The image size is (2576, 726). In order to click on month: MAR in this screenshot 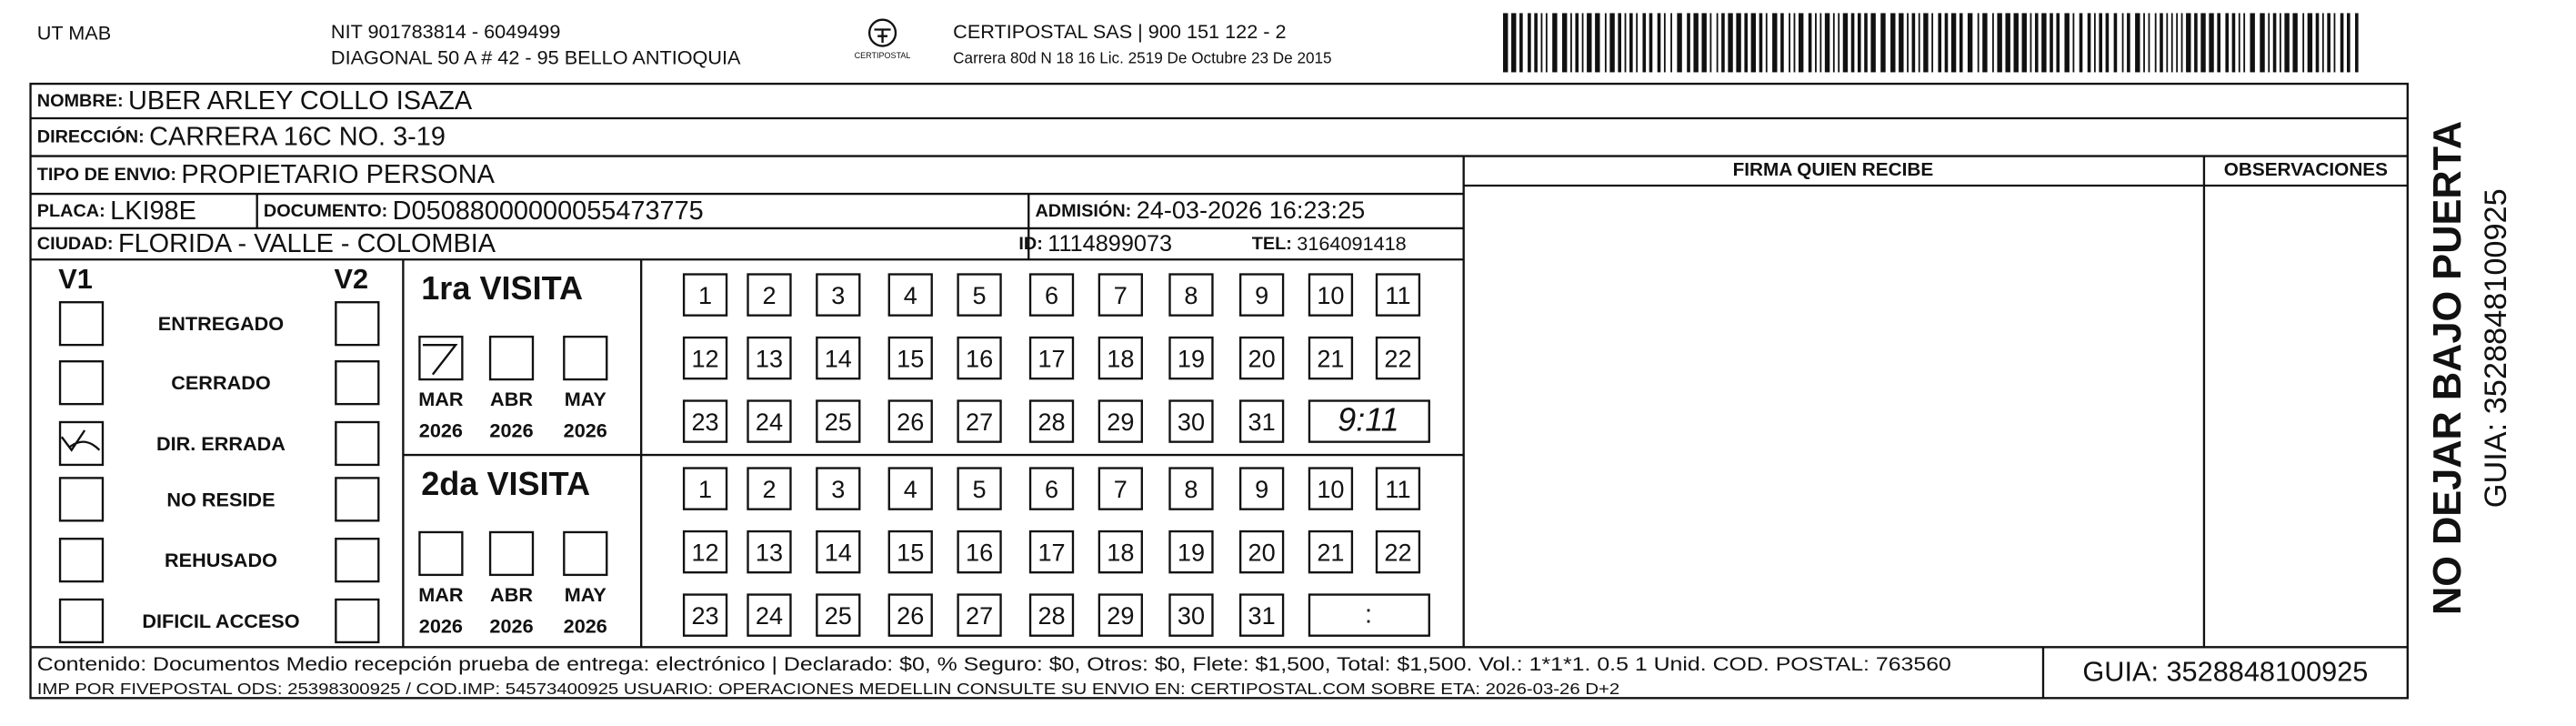, I will do `click(441, 594)`.